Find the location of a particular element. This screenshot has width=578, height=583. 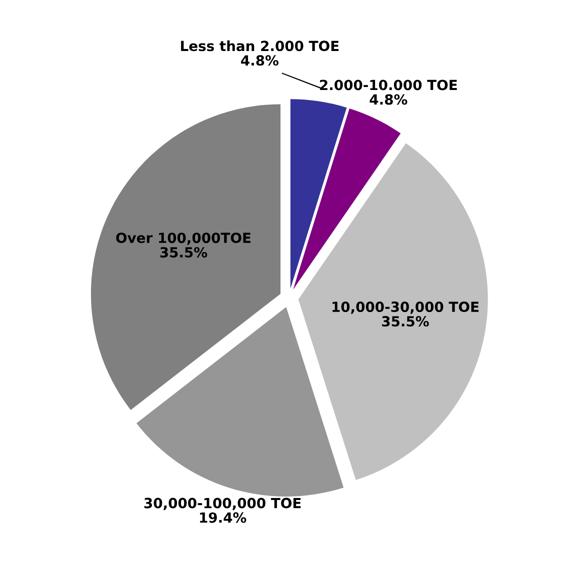

data-label: 19.4% is located at coordinates (223, 517).